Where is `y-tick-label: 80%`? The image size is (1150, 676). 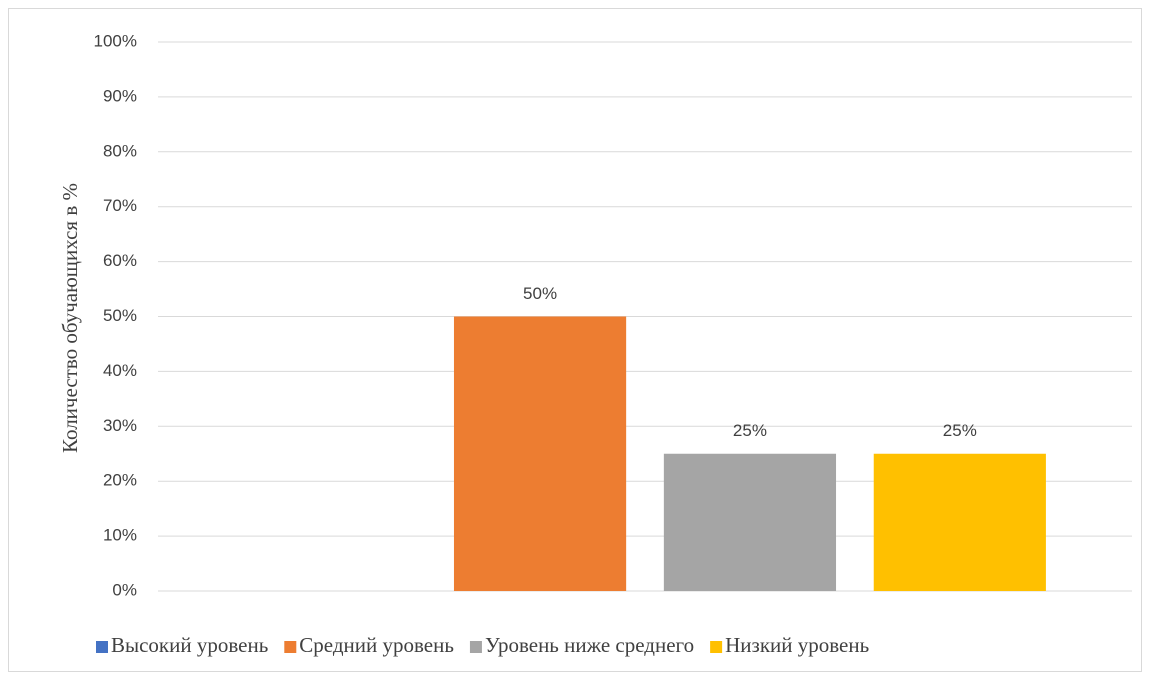 y-tick-label: 80% is located at coordinates (120, 150).